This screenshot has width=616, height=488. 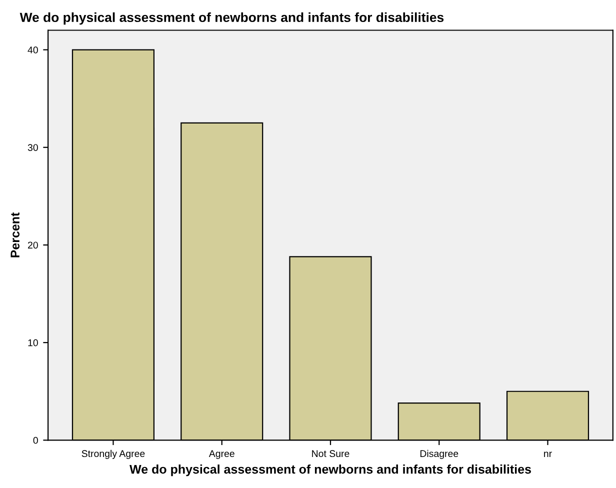 I want to click on x-tick-label: Agree, so click(x=221, y=454).